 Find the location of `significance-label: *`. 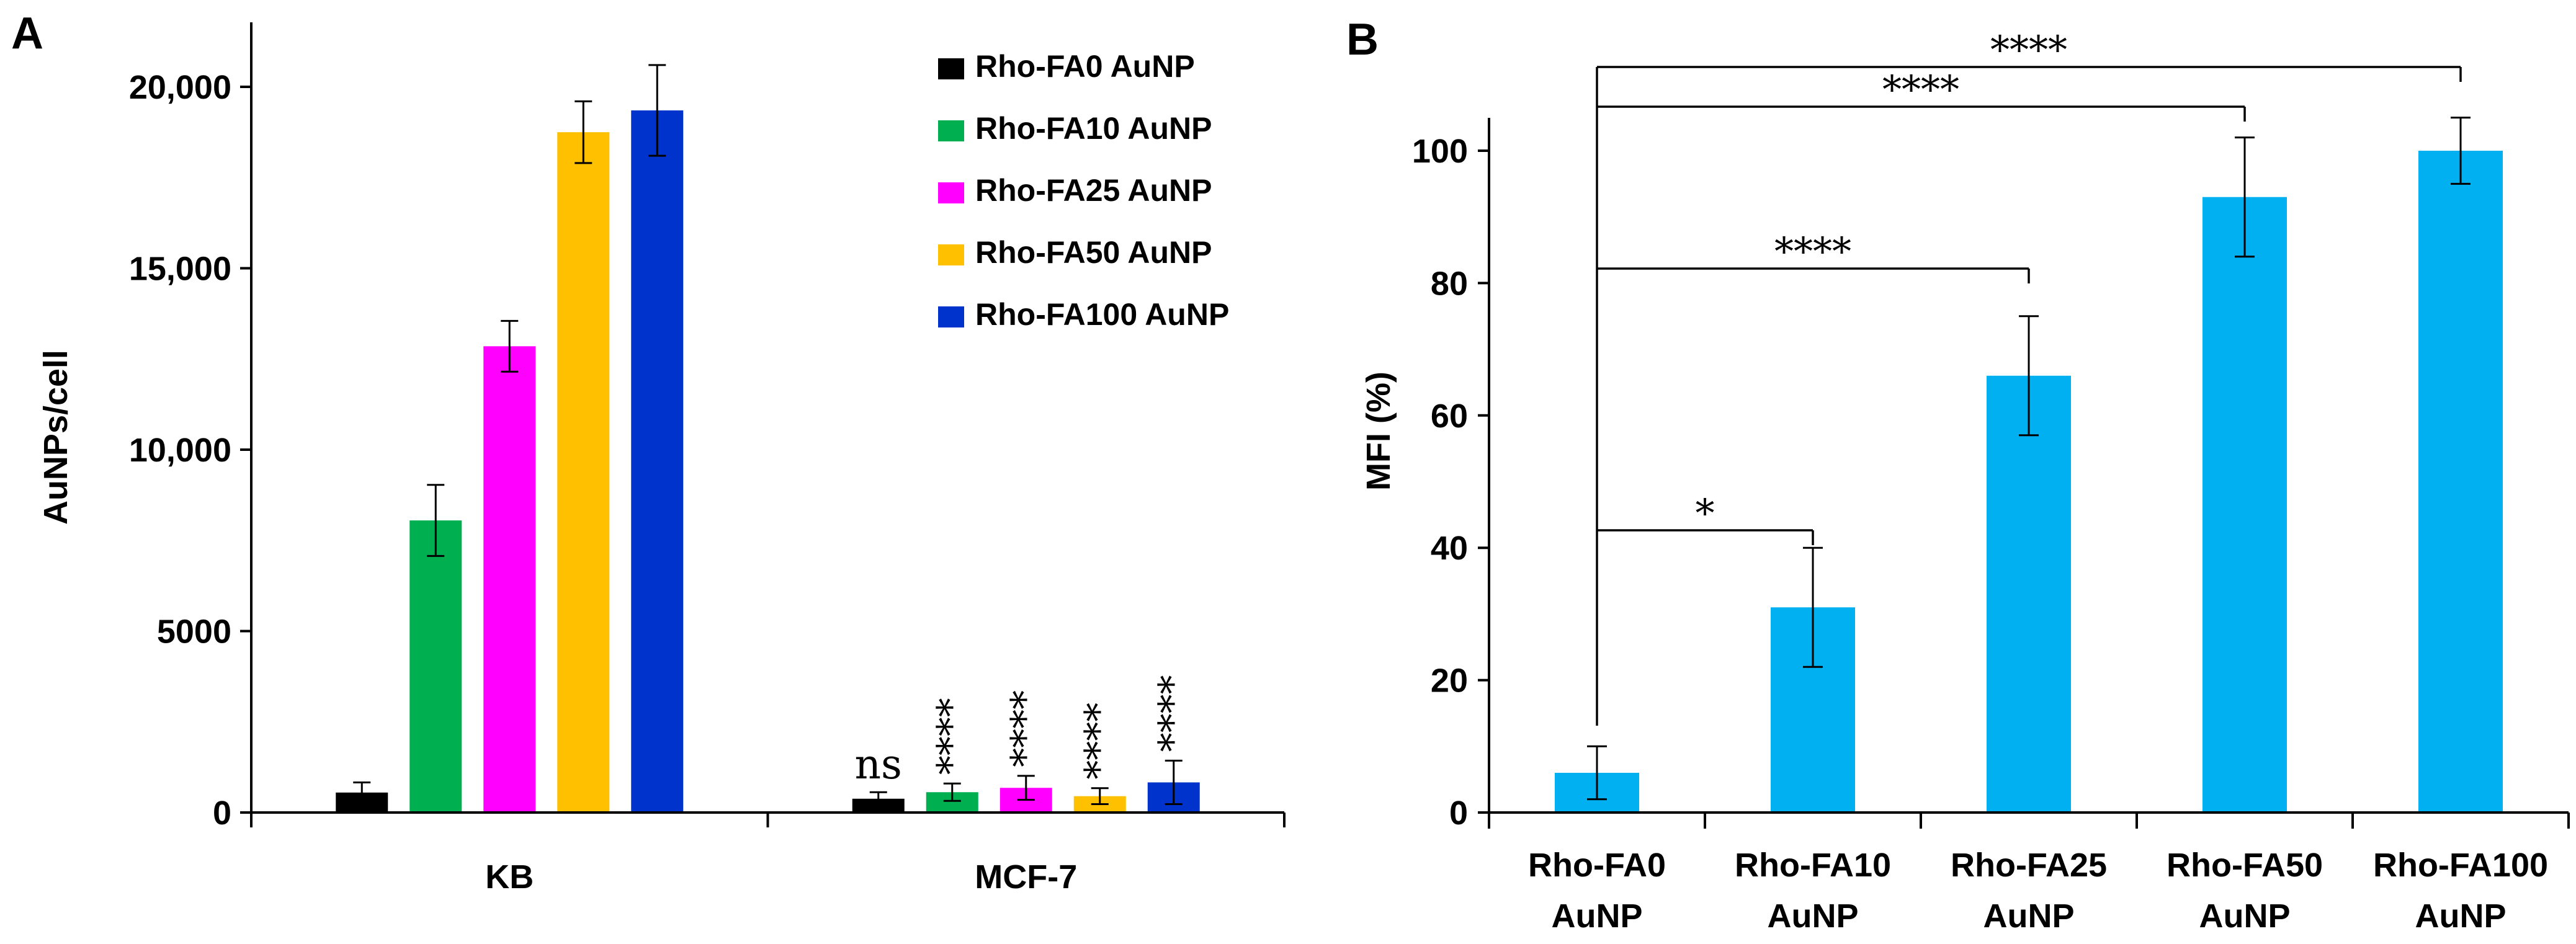

significance-label: * is located at coordinates (1705, 513).